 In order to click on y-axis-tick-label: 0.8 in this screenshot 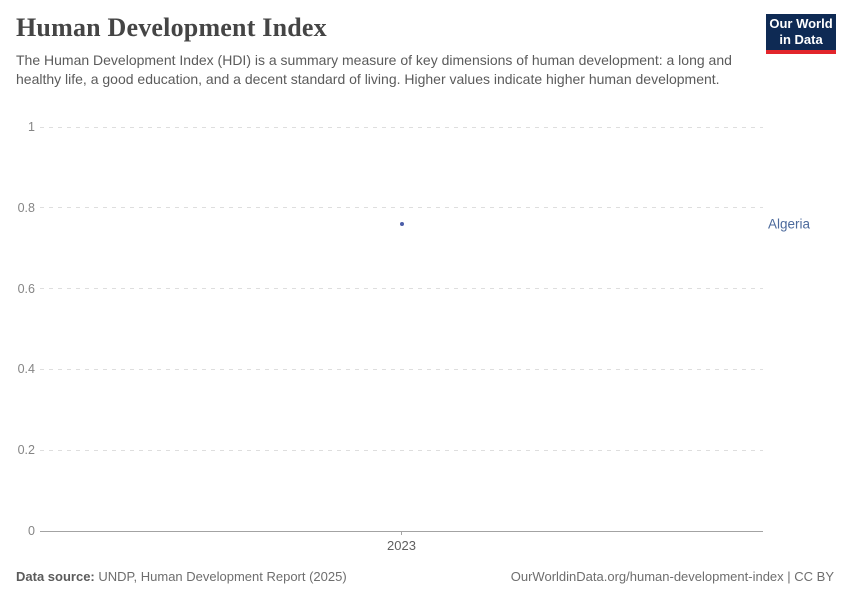, I will do `click(26, 207)`.